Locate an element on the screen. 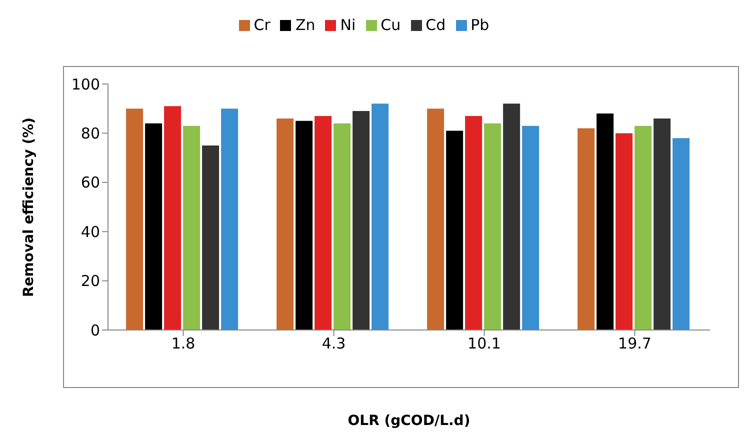  x-tick-label: 4.3 is located at coordinates (334, 343).